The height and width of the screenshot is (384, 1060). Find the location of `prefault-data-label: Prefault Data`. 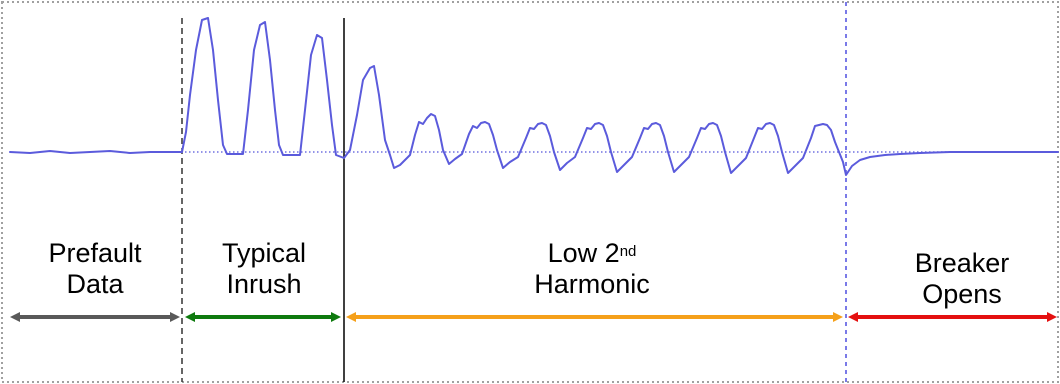

prefault-data-label: Prefault Data is located at coordinates (95, 269).